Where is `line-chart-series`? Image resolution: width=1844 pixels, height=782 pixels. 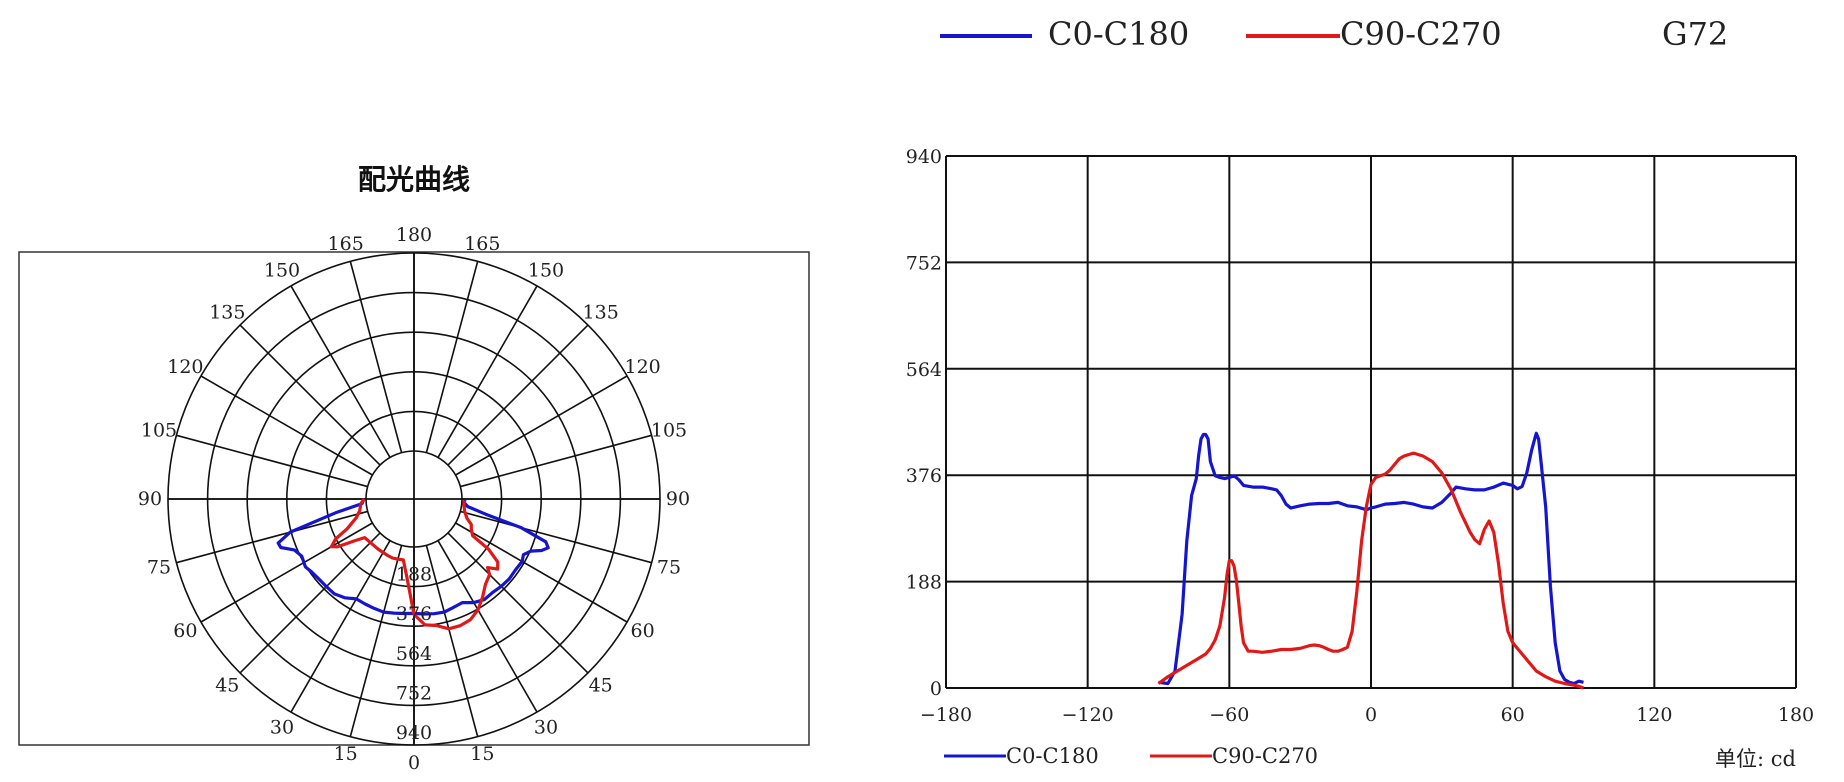
line-chart-series is located at coordinates (1371, 560).